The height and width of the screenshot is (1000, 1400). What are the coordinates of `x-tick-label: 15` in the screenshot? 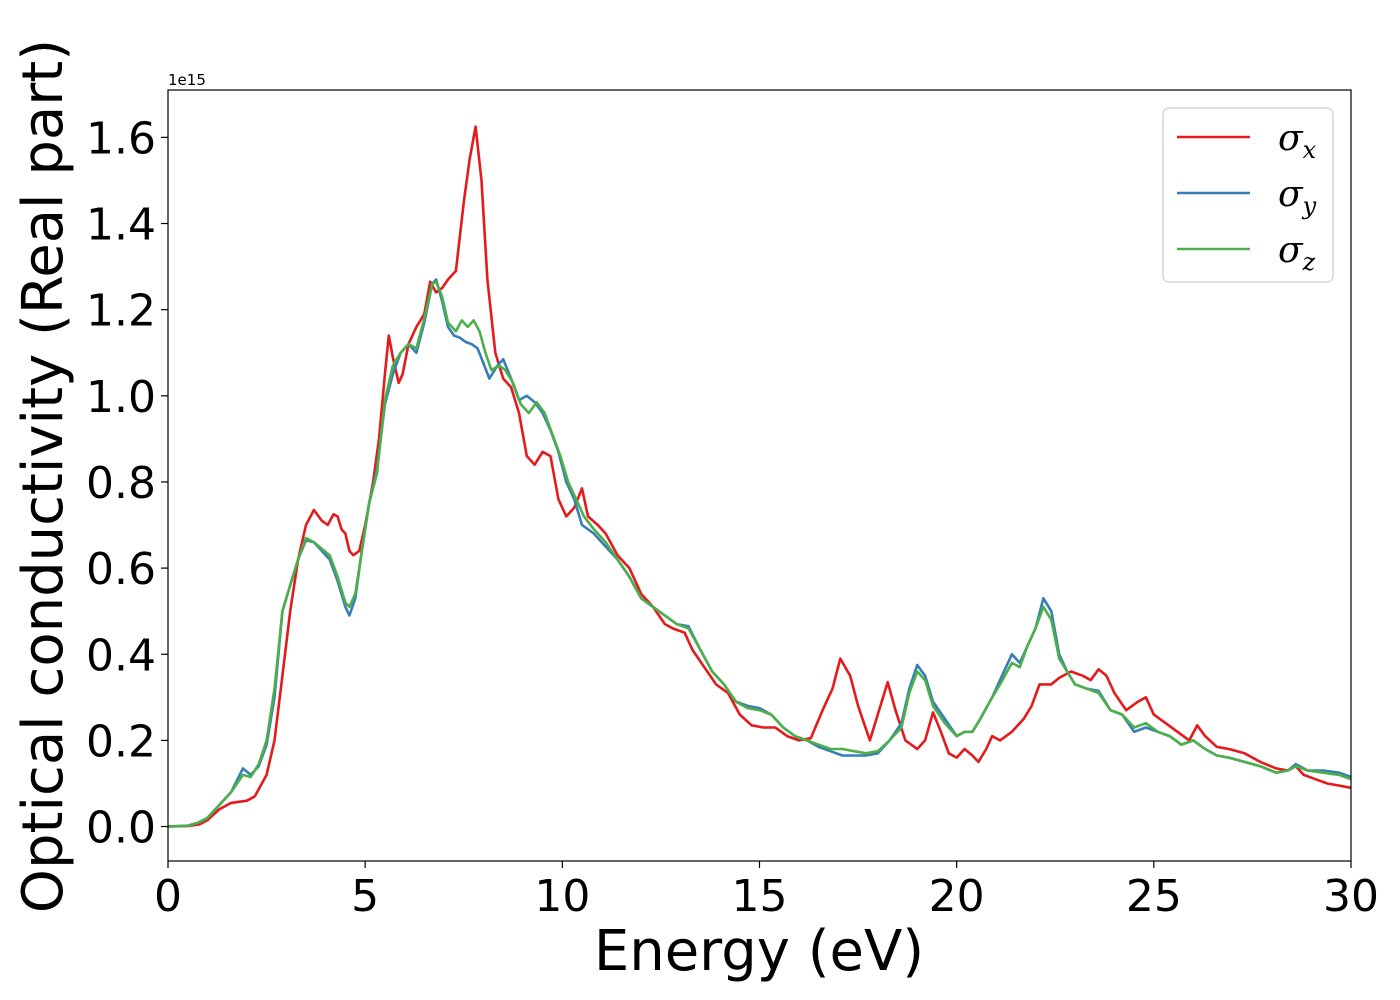 It's located at (760, 896).